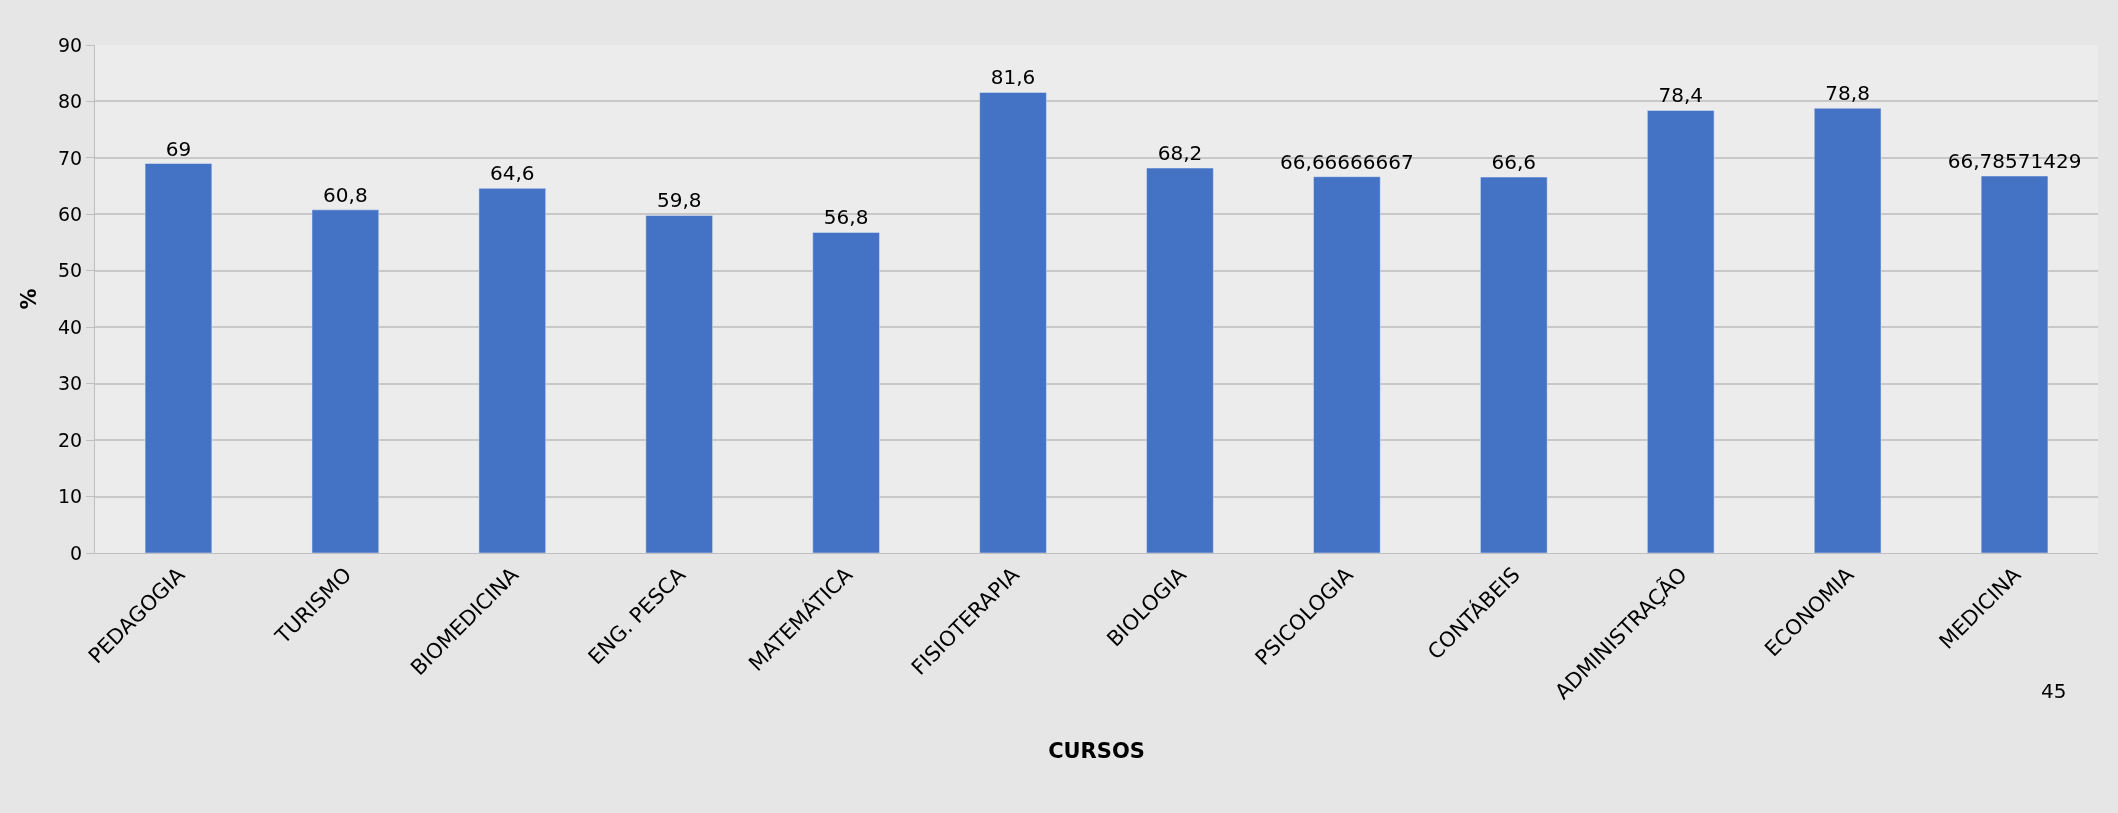  Describe the element at coordinates (1680, 95) in the screenshot. I see `data-label: 78,4` at that location.